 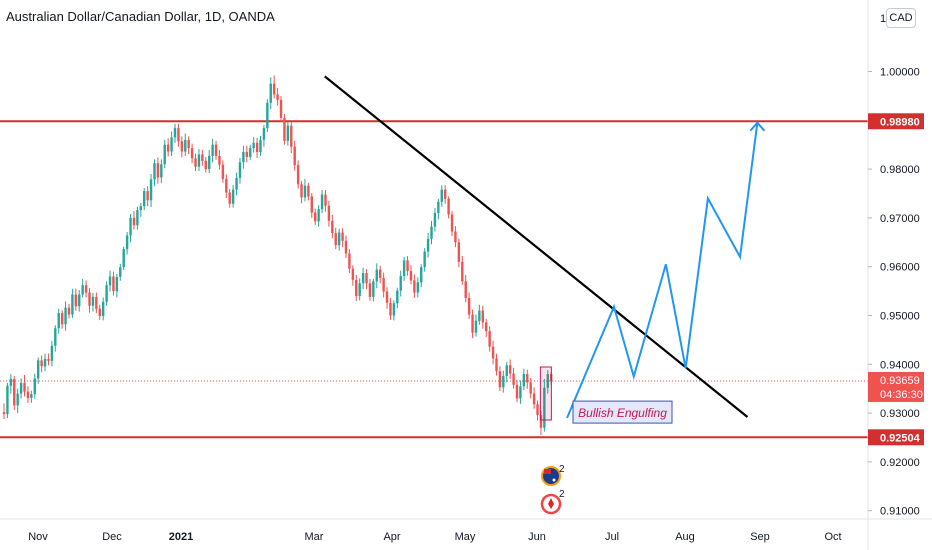 I want to click on annotation-label-box, so click(x=622, y=412).